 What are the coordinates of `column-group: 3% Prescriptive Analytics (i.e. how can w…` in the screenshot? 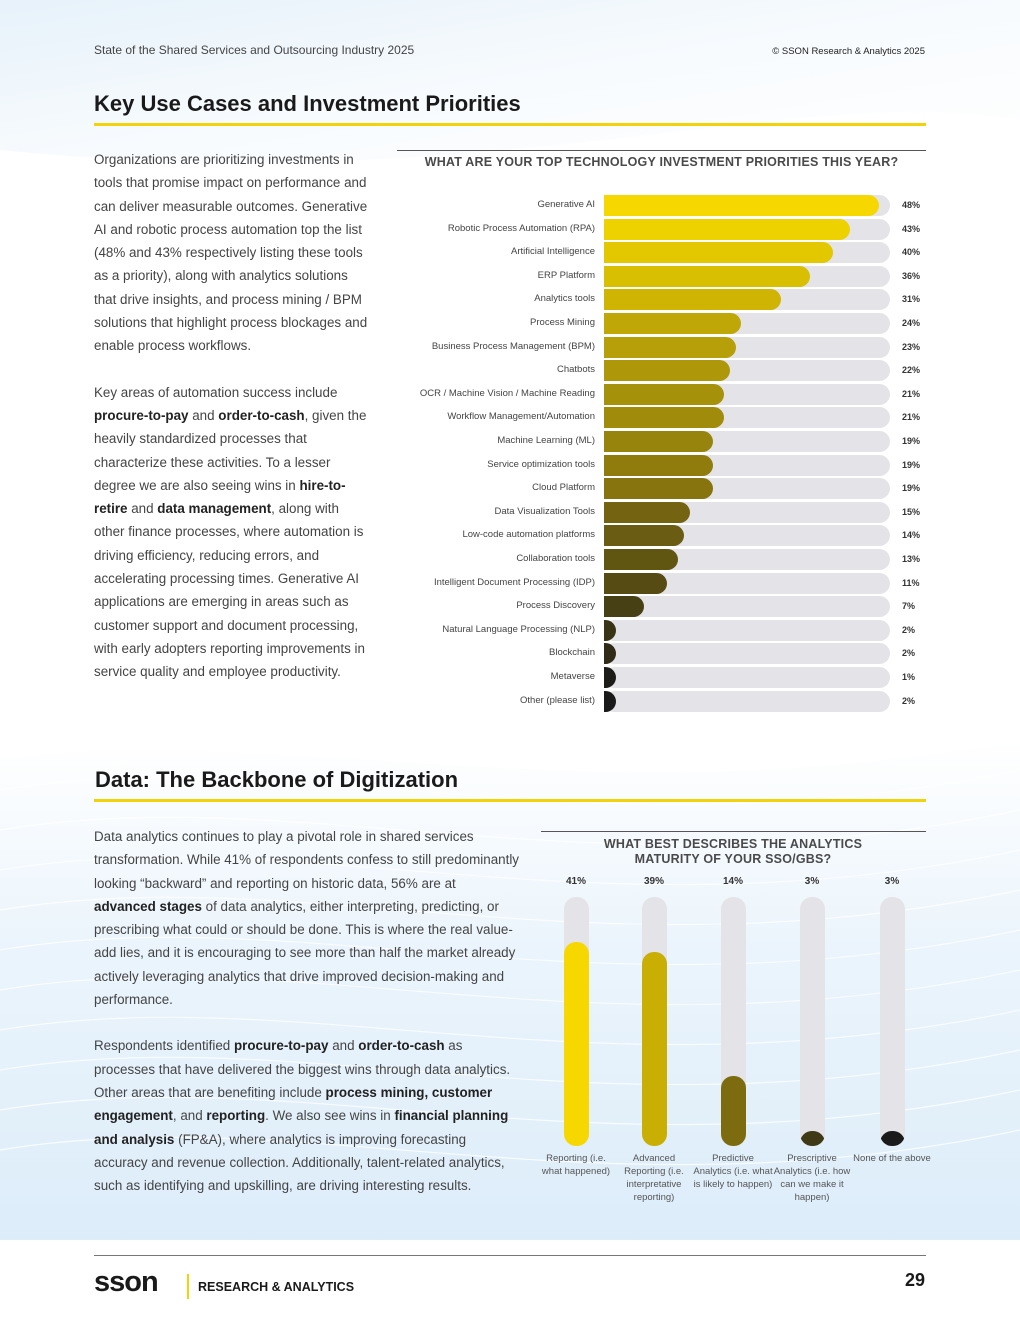 It's located at (812, 1051).